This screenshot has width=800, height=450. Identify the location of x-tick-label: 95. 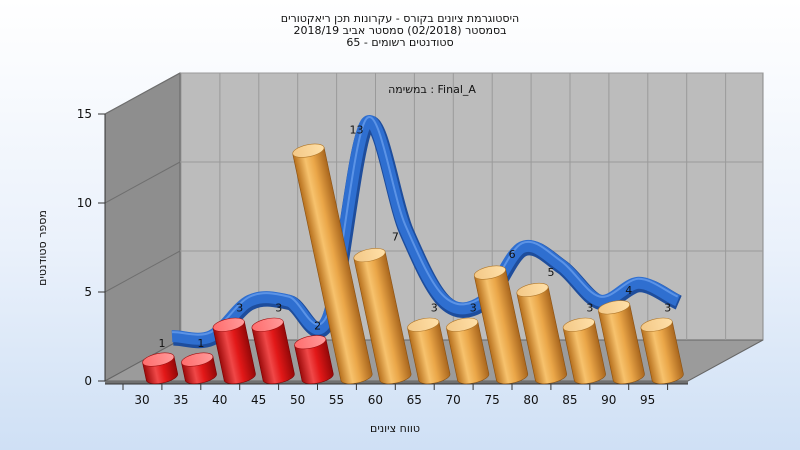
(647, 400).